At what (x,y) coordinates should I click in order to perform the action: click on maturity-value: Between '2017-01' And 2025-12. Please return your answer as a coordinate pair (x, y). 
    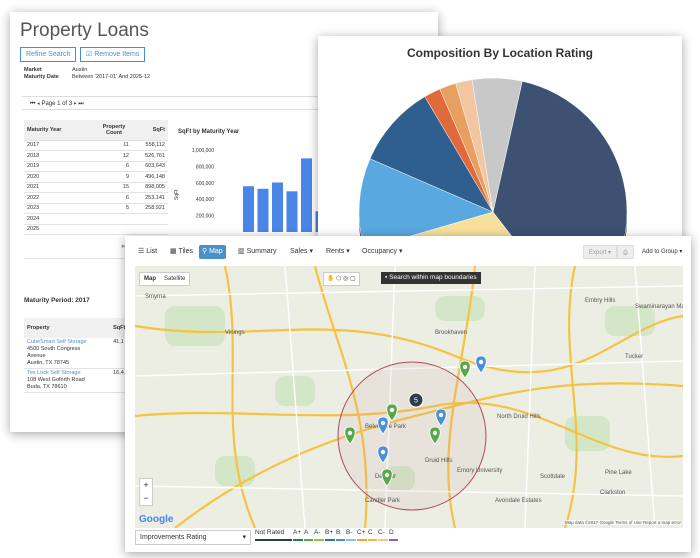
    Looking at the image, I should click on (111, 77).